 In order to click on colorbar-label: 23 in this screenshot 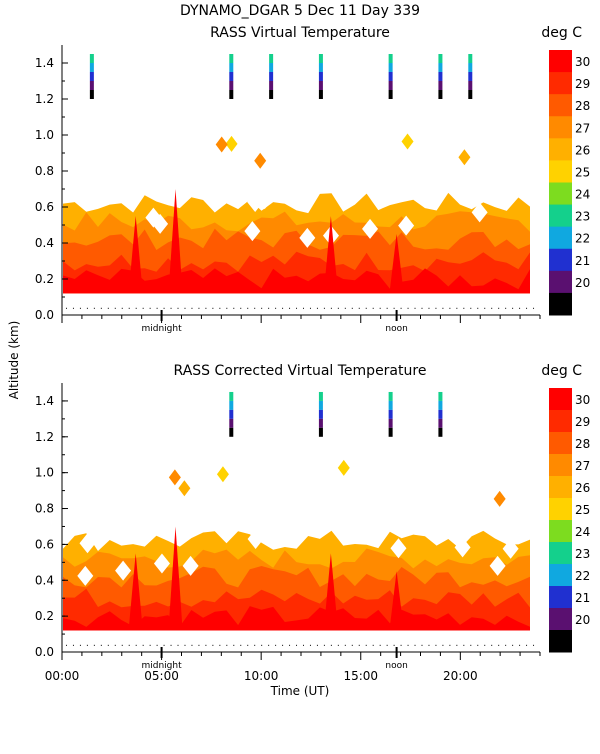, I will do `click(582, 217)`.